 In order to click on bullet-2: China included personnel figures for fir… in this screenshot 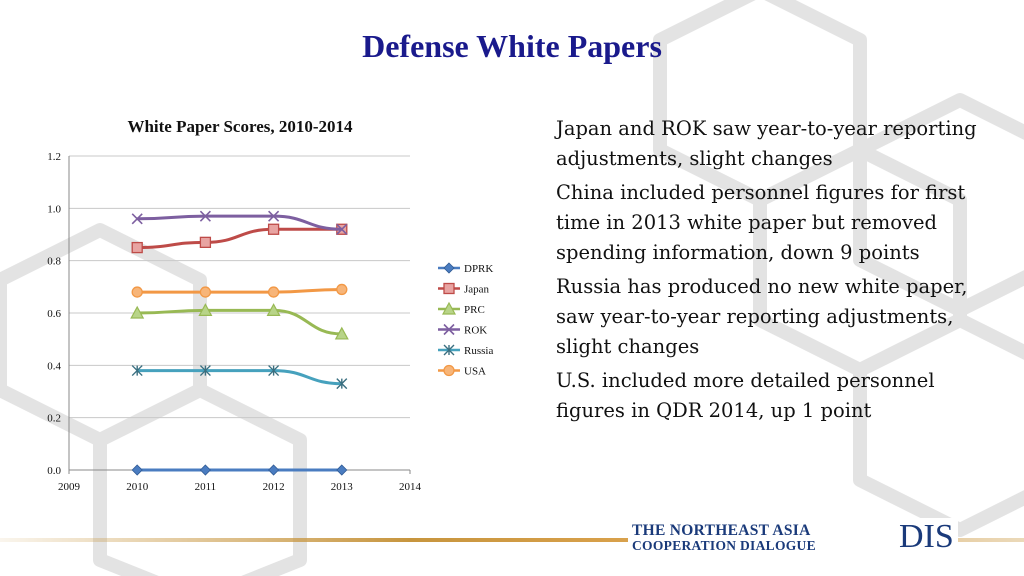, I will do `click(761, 222)`.